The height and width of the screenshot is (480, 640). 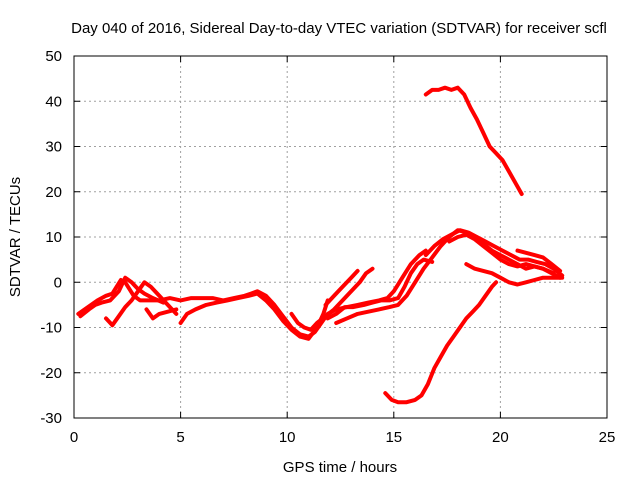 I want to click on y-tick-label: 40, so click(x=53, y=101).